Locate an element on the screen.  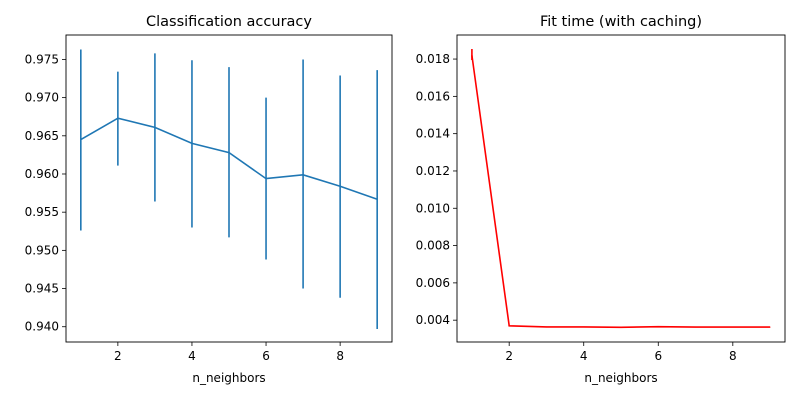
y-tick-label: 0.016 is located at coordinates (433, 96).